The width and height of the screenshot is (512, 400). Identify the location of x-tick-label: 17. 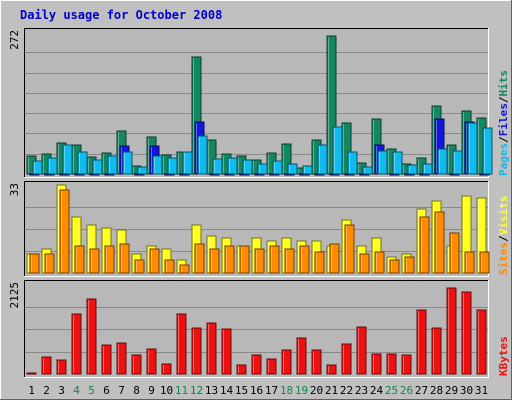
(271, 390).